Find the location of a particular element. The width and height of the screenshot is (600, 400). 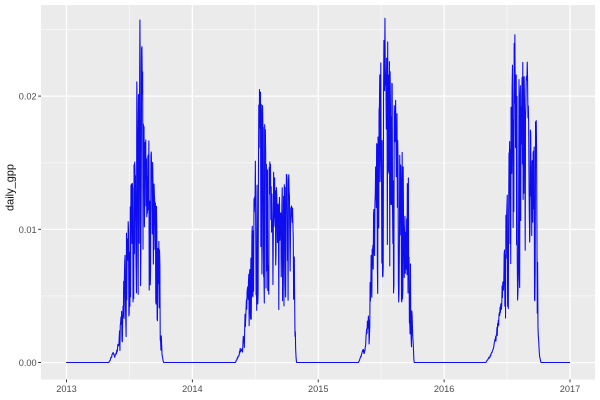

svg-text: 0.00 is located at coordinates (28, 363).